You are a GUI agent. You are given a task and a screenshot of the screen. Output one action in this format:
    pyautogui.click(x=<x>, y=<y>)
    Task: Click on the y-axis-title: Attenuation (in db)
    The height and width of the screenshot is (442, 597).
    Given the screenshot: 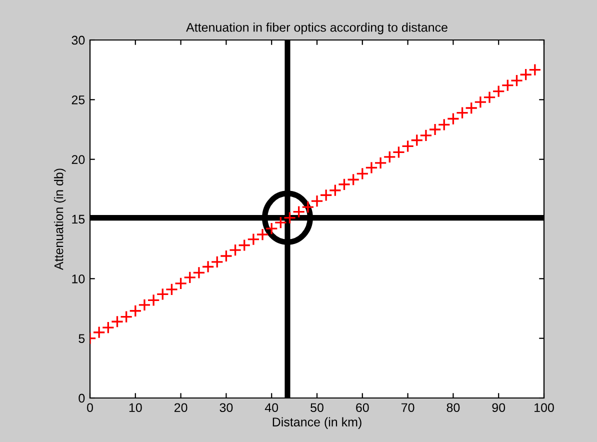 What is the action you would take?
    pyautogui.click(x=60, y=219)
    